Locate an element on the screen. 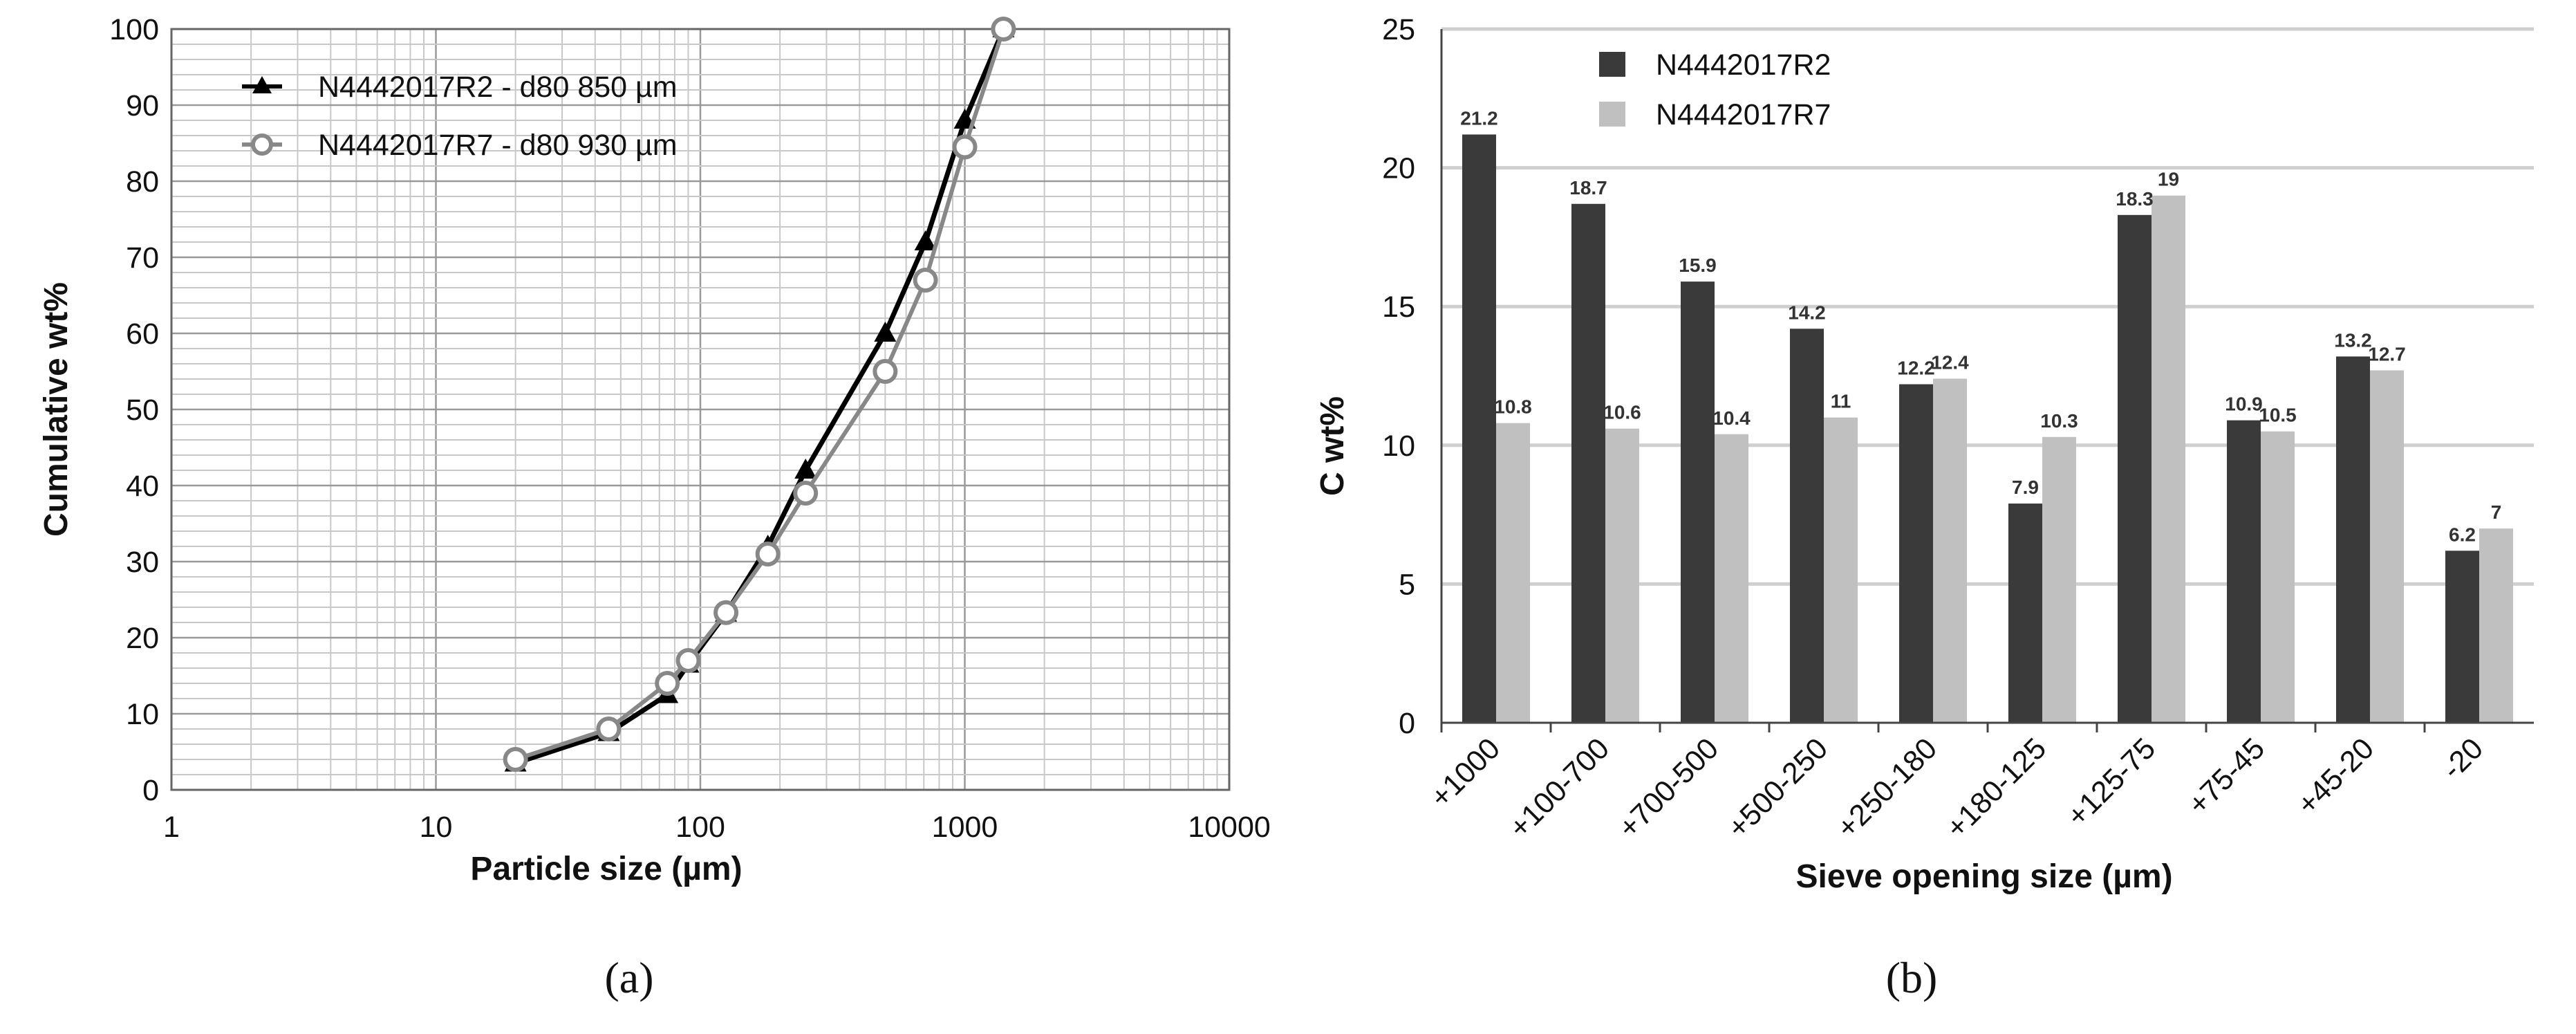 This screenshot has height=1034, width=2576. chart-b-data-label: 10.4 is located at coordinates (1731, 418).